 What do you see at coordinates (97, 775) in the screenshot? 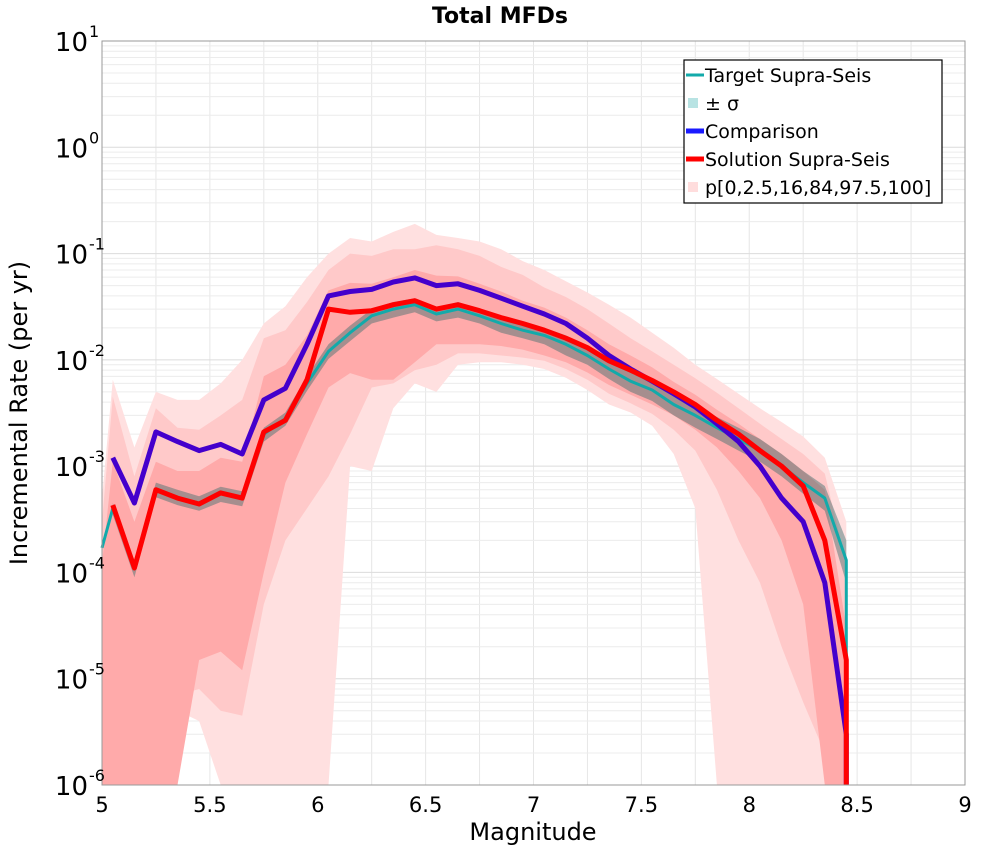
I see `y-tick-exponent: -6` at bounding box center [97, 775].